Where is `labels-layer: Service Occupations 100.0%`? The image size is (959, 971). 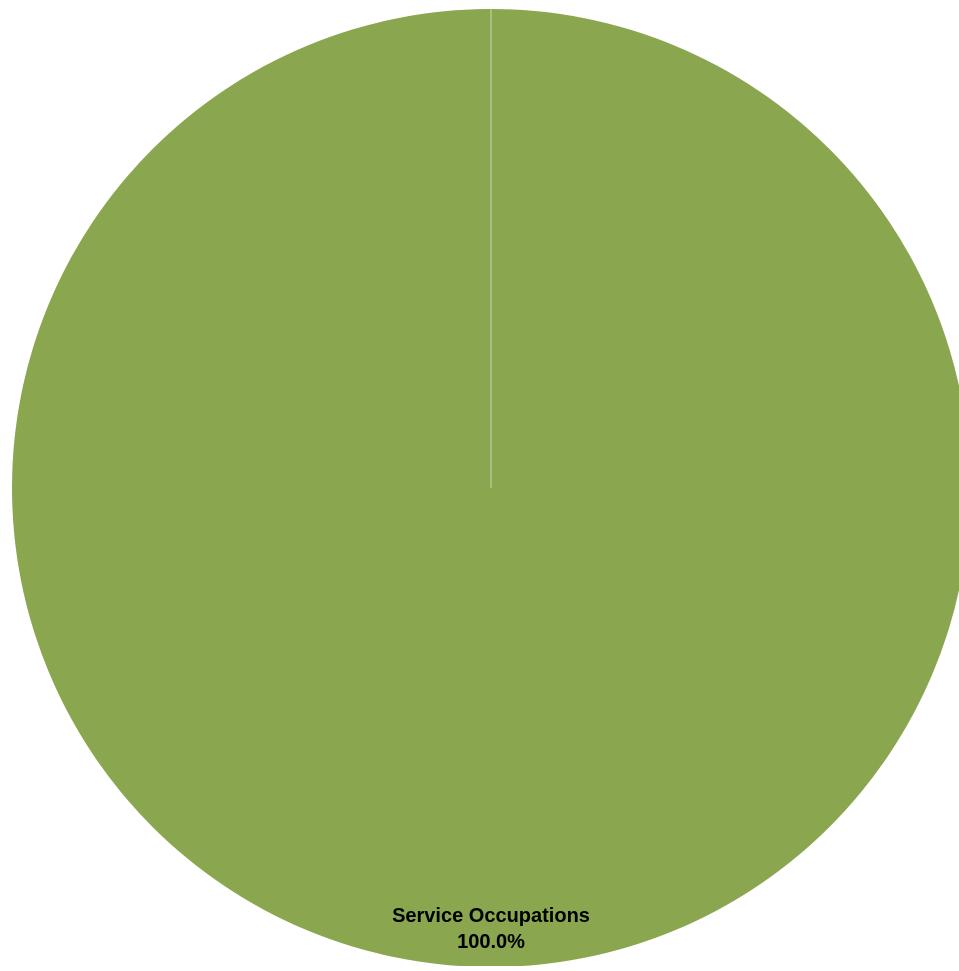 labels-layer: Service Occupations 100.0% is located at coordinates (491, 929).